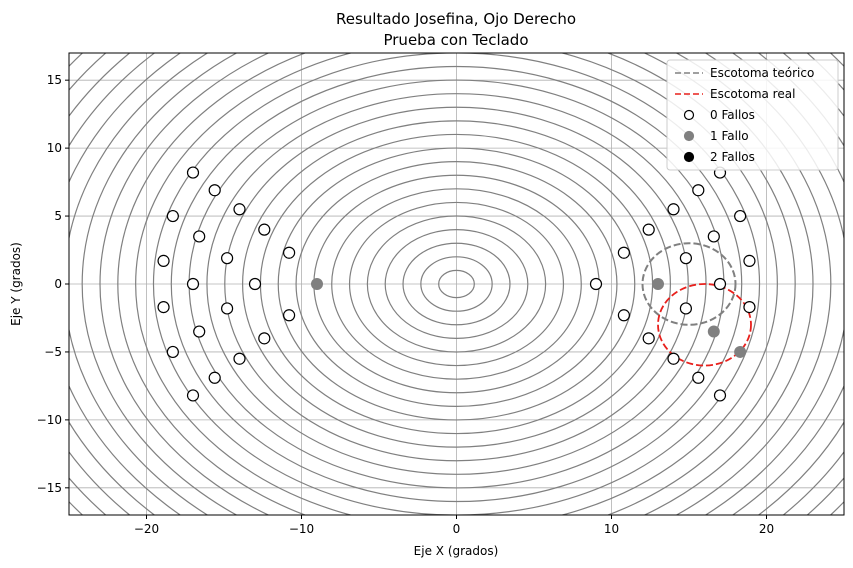  I want to click on x-tick-label: −10, so click(301, 529).